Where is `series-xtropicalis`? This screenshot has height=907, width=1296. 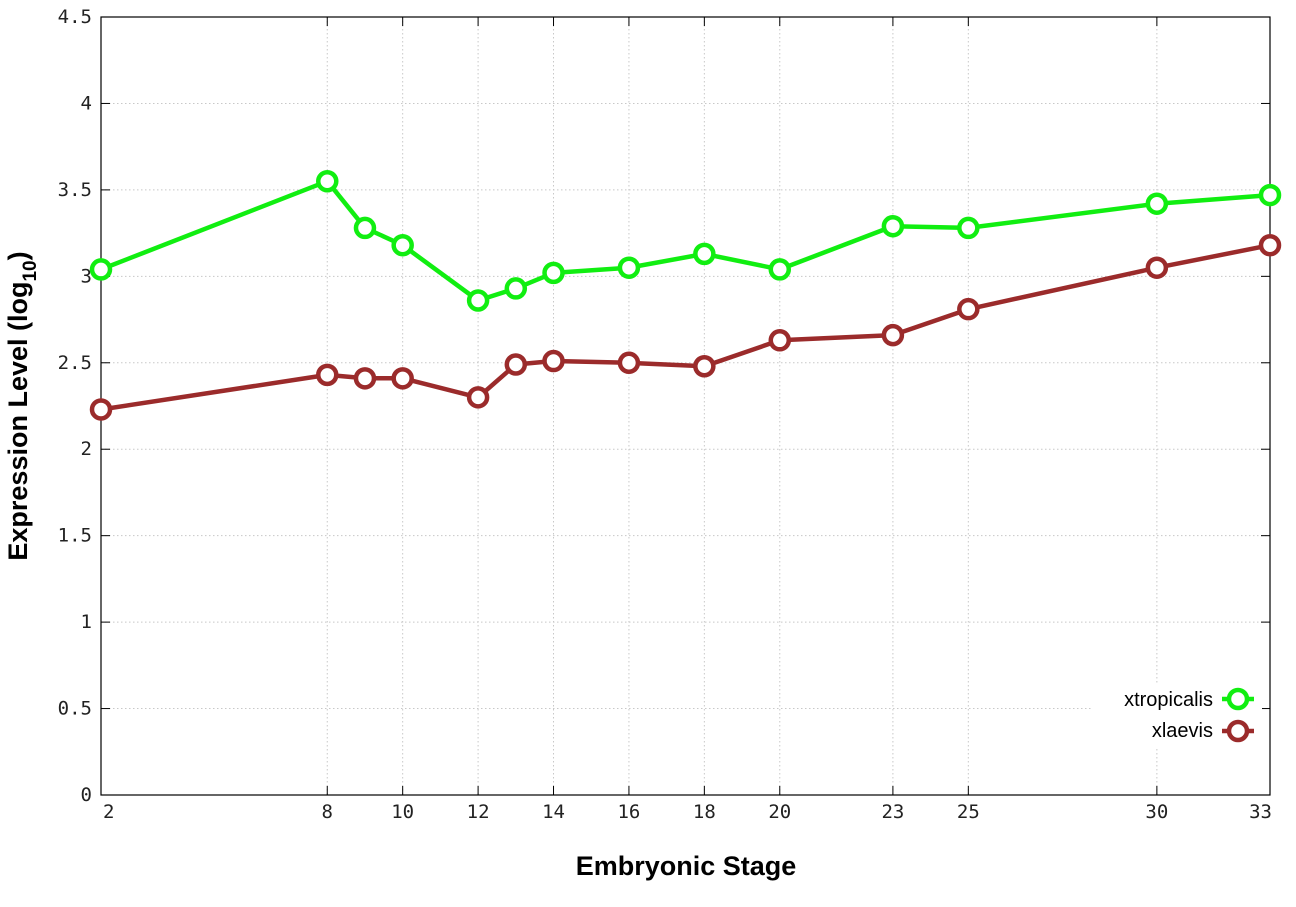
series-xtropicalis is located at coordinates (685, 240).